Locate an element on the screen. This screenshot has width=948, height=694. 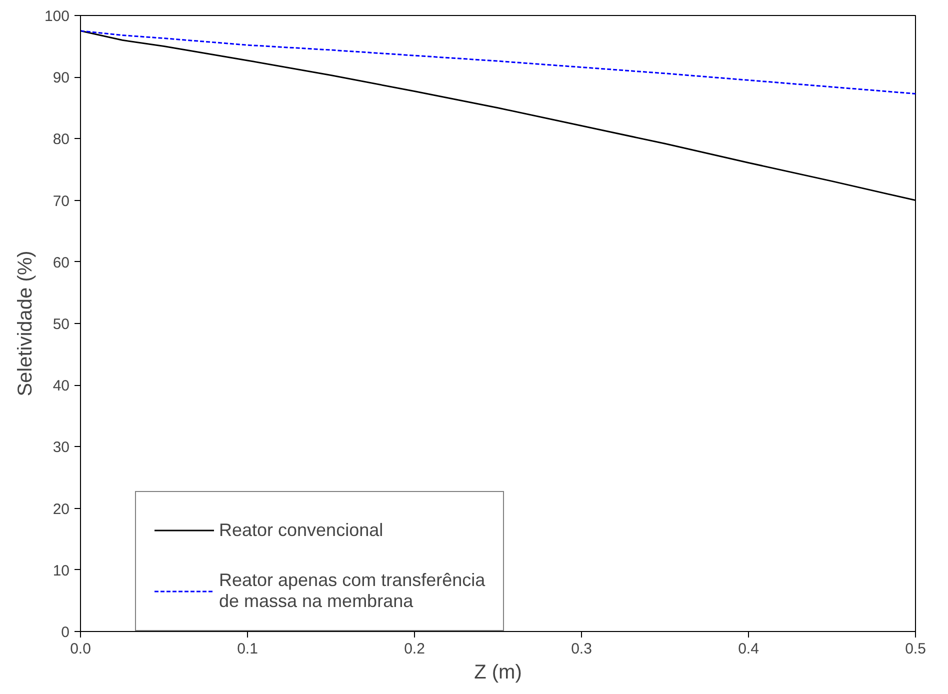
y-tick-label: 60 is located at coordinates (61, 263).